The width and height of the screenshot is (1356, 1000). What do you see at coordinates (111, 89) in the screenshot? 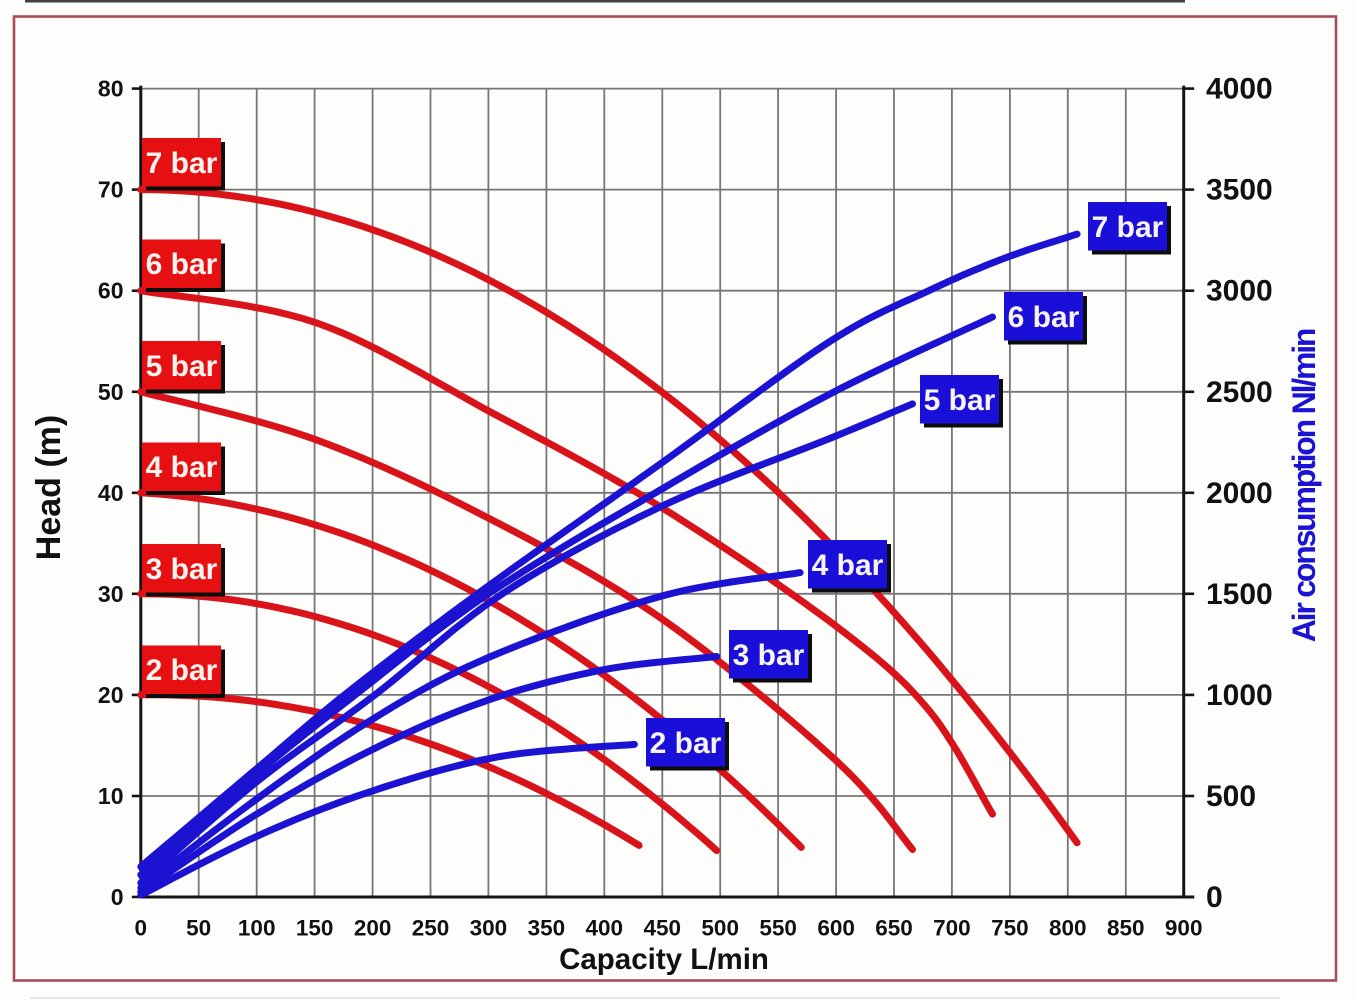
I see `svg-text: 80` at bounding box center [111, 89].